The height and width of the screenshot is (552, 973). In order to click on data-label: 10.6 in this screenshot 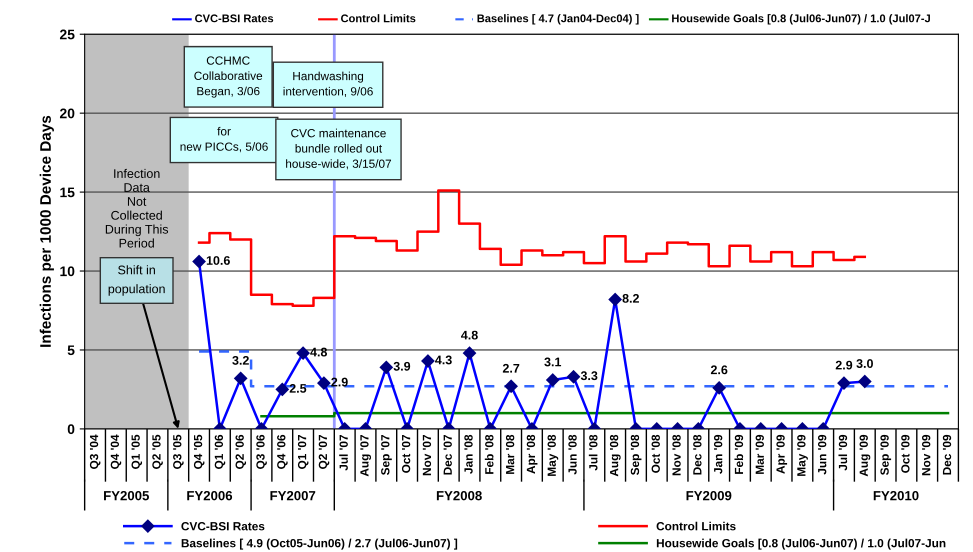, I will do `click(218, 260)`.